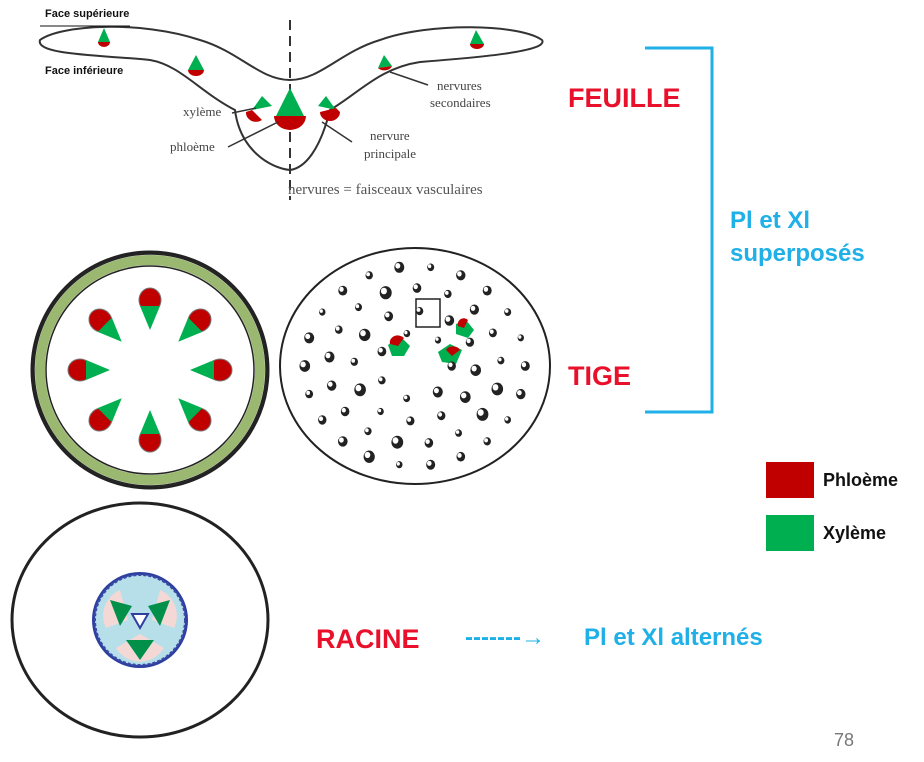  I want to click on label-pl-xl-1: Pl et Xl, so click(770, 220).